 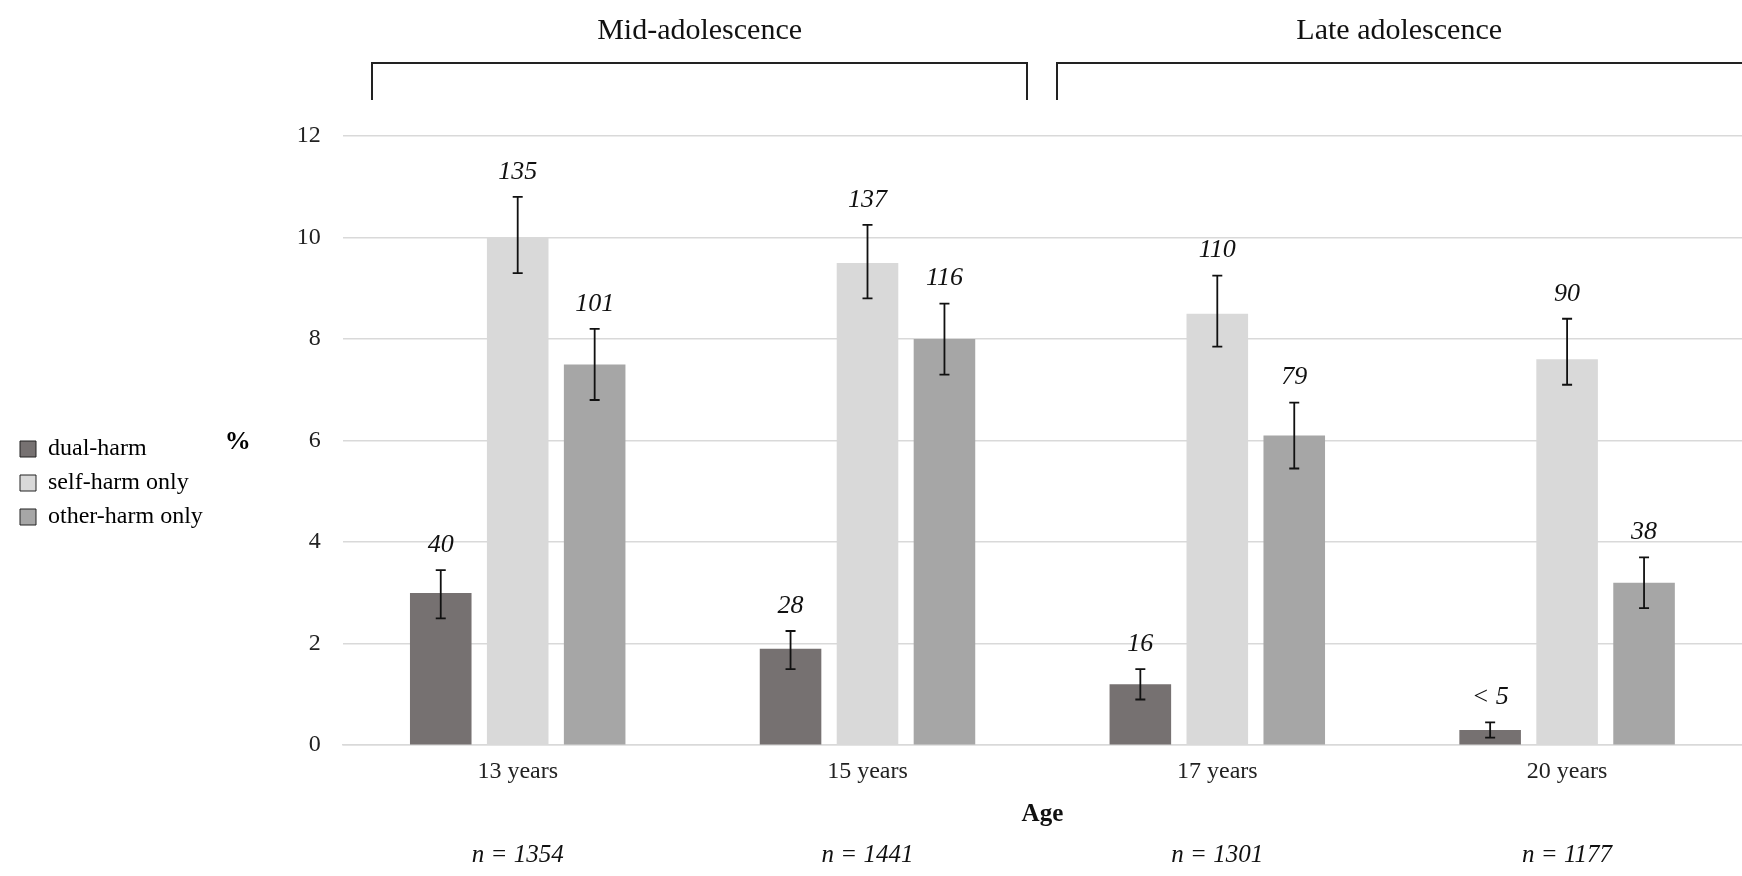 I want to click on annotation: 79, so click(x=1294, y=376).